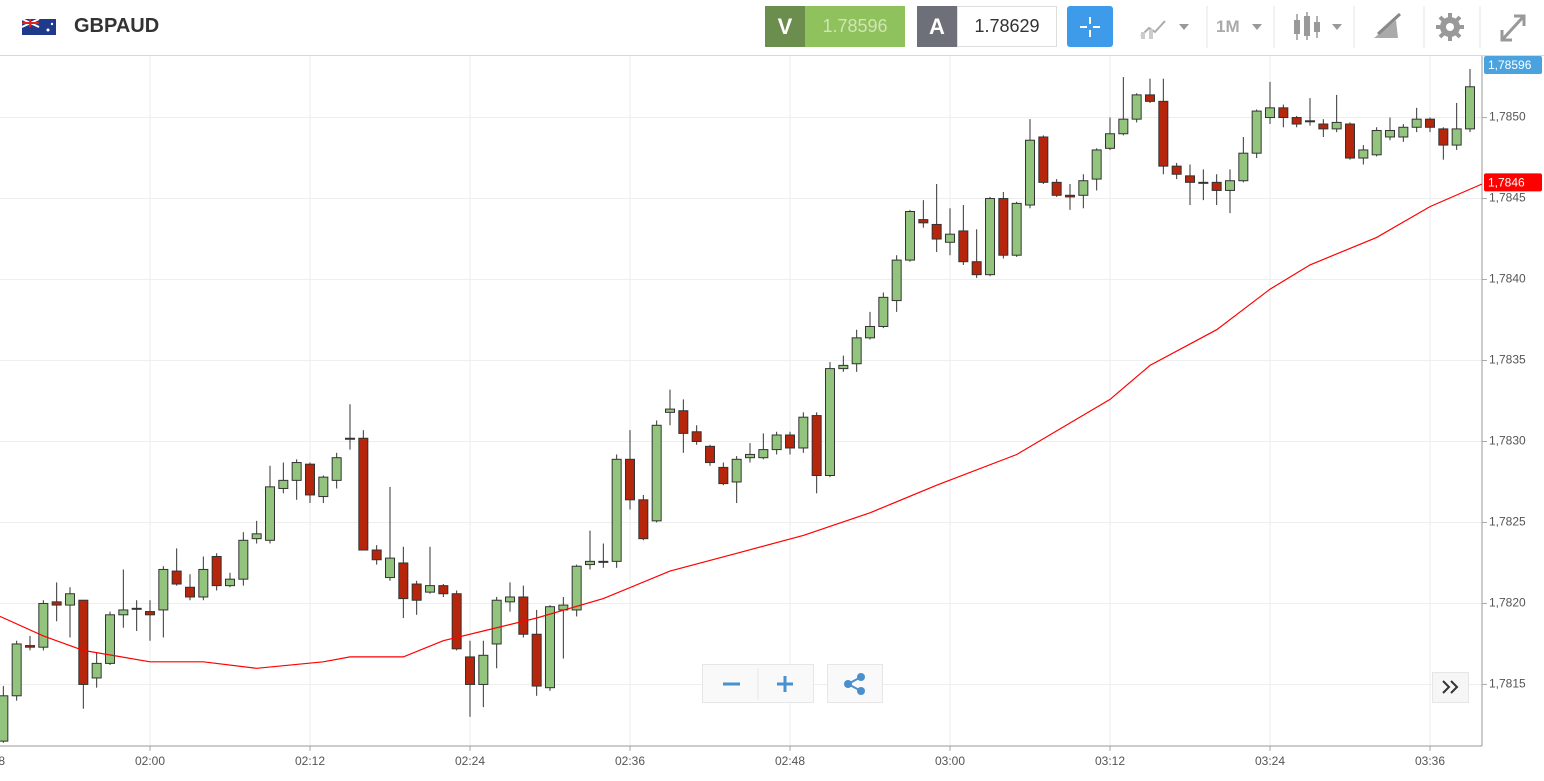 The width and height of the screenshot is (1544, 781). What do you see at coordinates (1007, 26) in the screenshot?
I see `ask-price: 1.78629` at bounding box center [1007, 26].